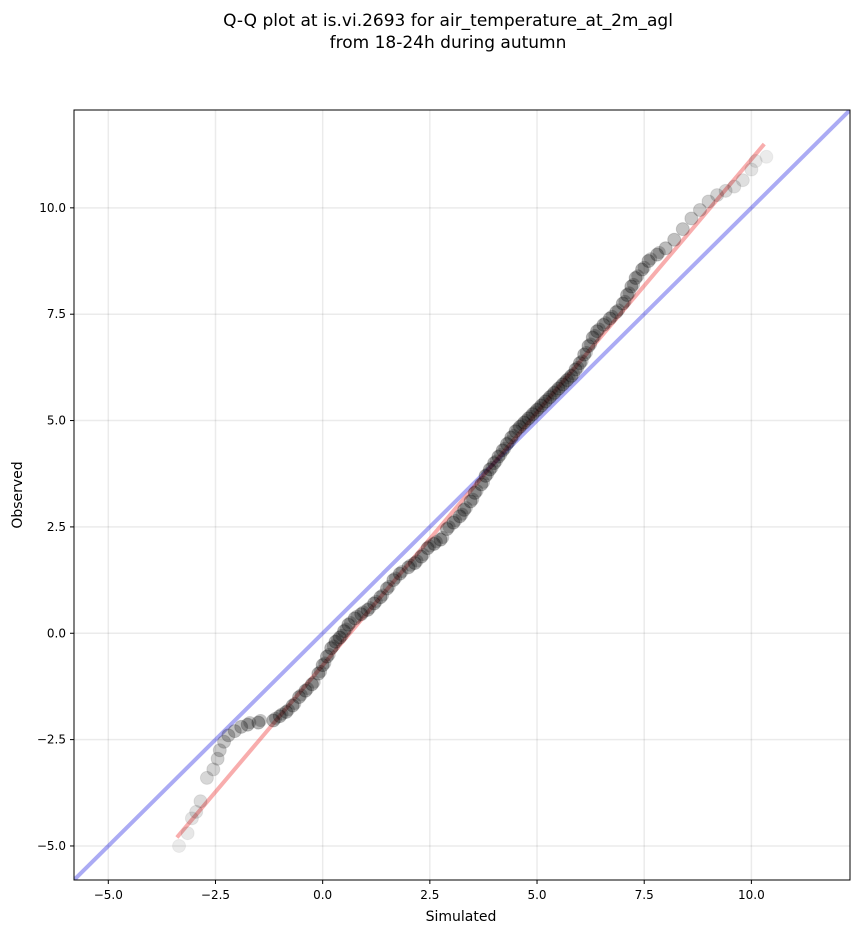 This screenshot has width=858, height=934. I want to click on y-axis-ticks: −5.0 −2.5 0.0 2.5 5.0 7.5 10.0, so click(55, 527).